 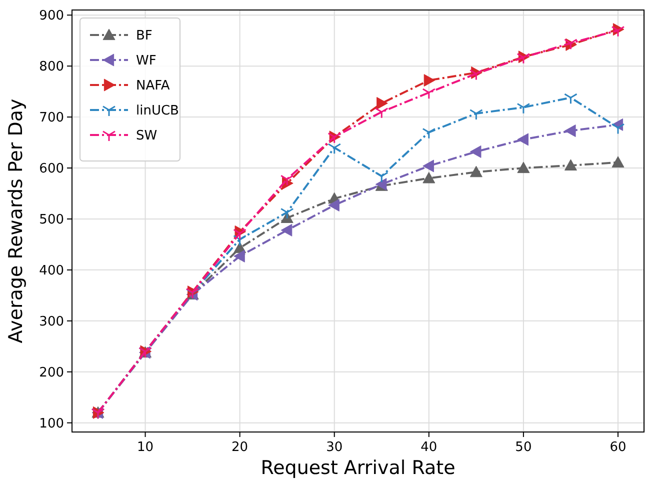 What do you see at coordinates (146, 61) in the screenshot?
I see `legend-label: WF` at bounding box center [146, 61].